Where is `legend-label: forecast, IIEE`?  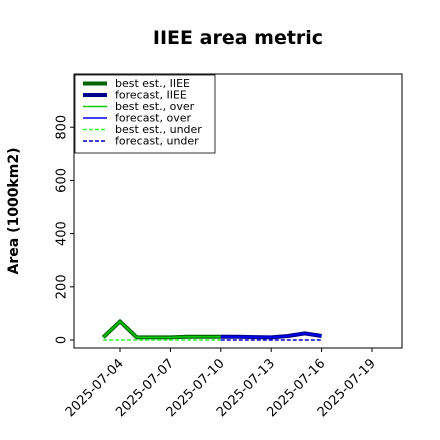 legend-label: forecast, IIEE is located at coordinates (151, 95).